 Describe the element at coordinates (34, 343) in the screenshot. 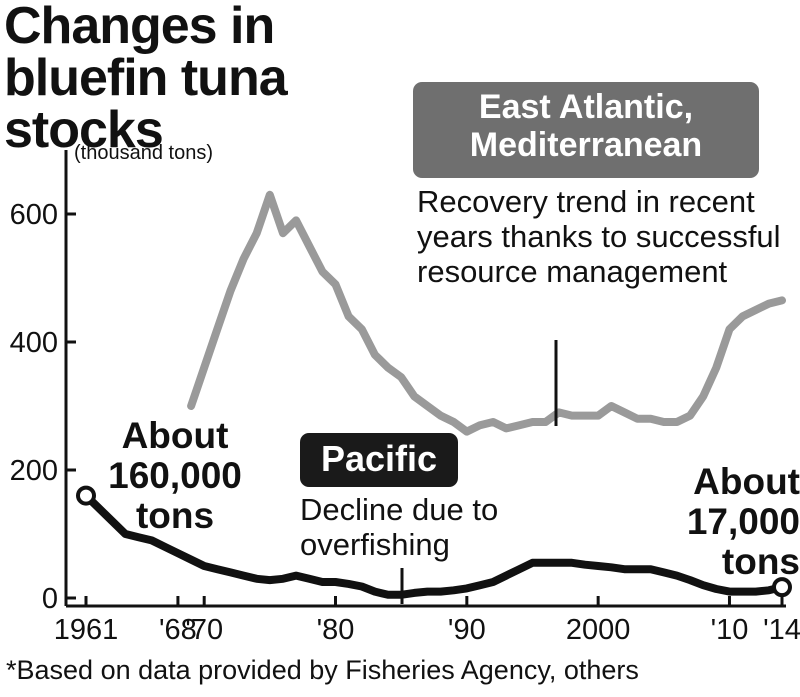

I see `y-tick-label: 400` at that location.